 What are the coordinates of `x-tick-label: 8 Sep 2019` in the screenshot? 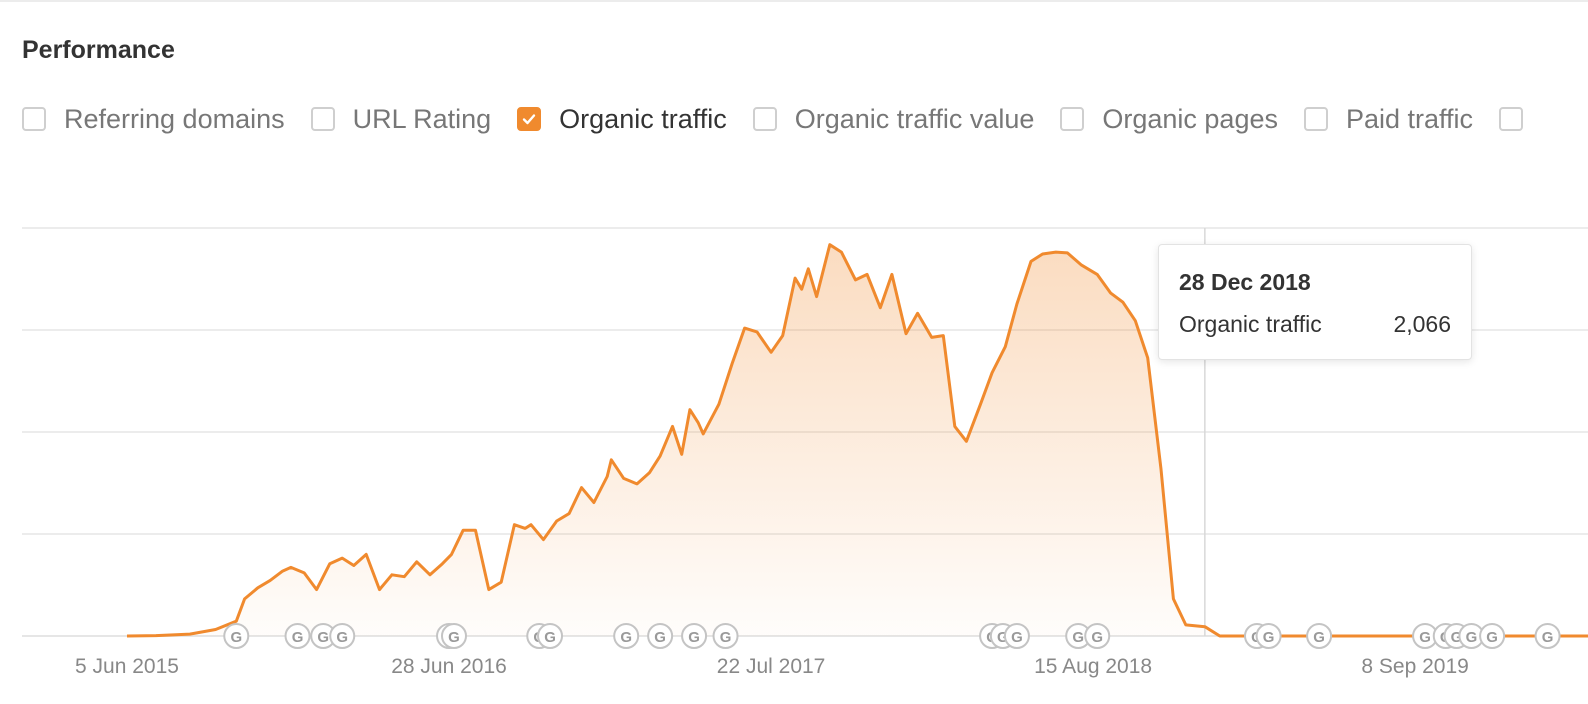 It's located at (1414, 666).